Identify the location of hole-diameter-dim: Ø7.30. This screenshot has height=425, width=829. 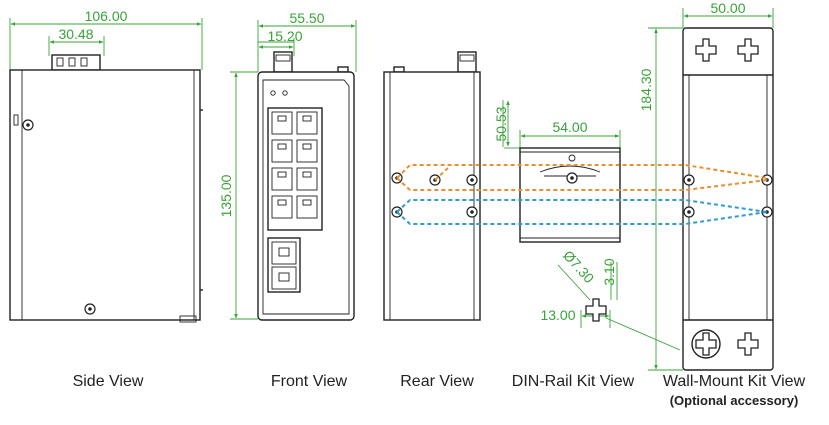
(579, 266).